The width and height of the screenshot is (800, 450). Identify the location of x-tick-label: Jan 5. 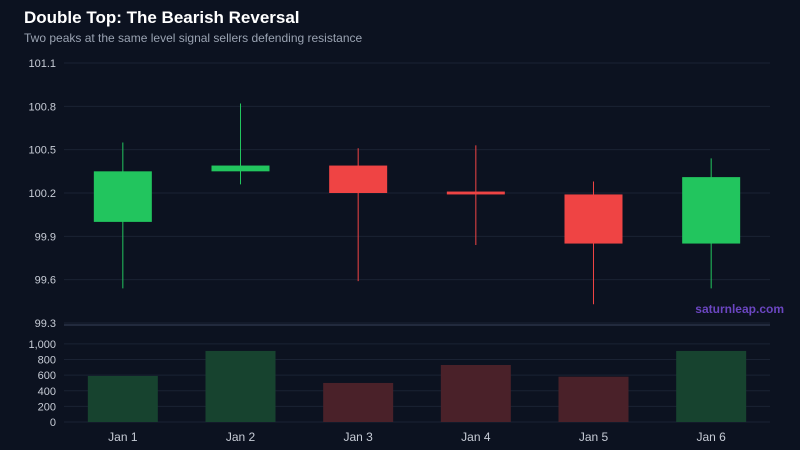
(594, 437).